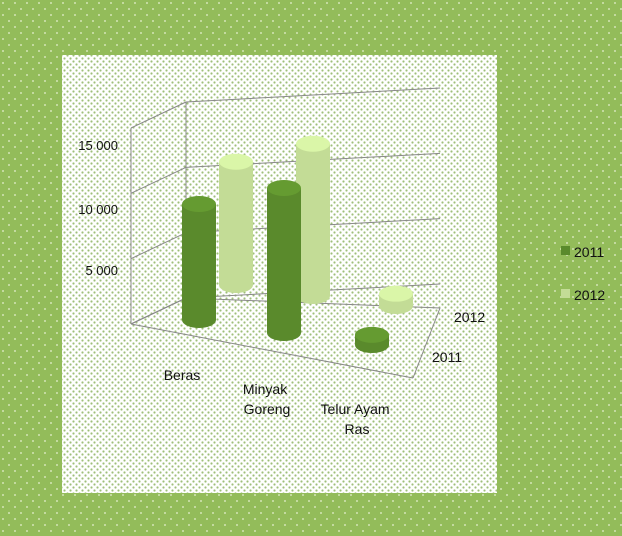  I want to click on legend-swatch-2011, so click(565, 250).